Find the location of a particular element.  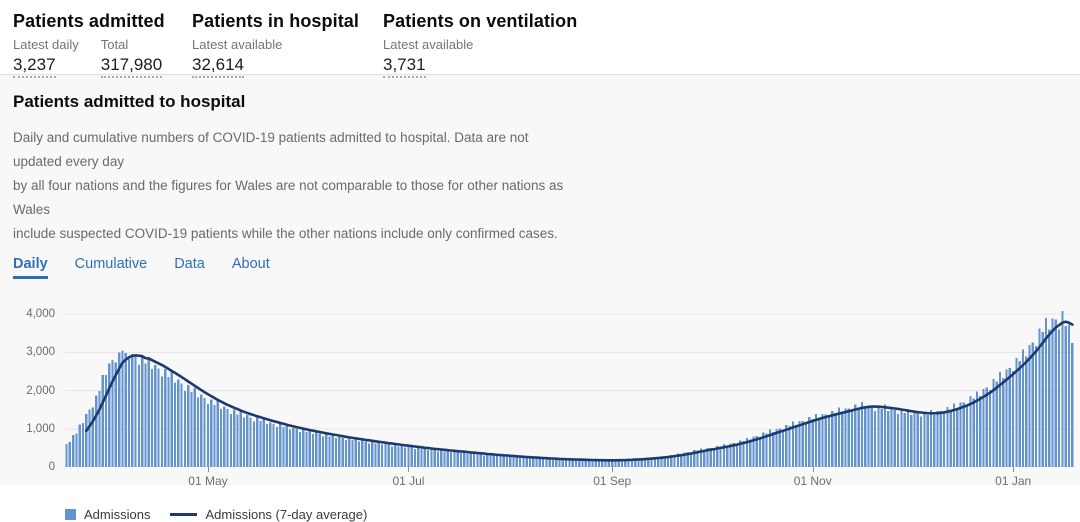

metric-value: 3,731 is located at coordinates (404, 66).